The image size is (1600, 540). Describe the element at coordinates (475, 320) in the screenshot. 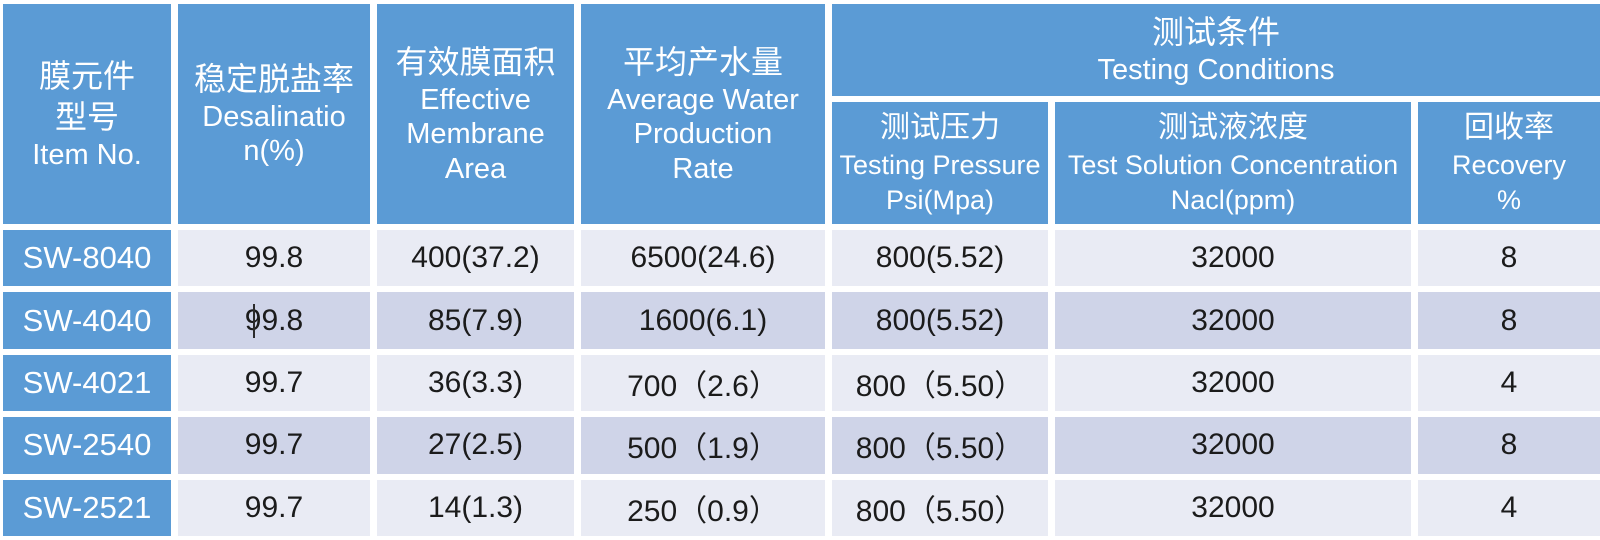

I see `cell-sw-4040-area: 85(7.9)` at that location.